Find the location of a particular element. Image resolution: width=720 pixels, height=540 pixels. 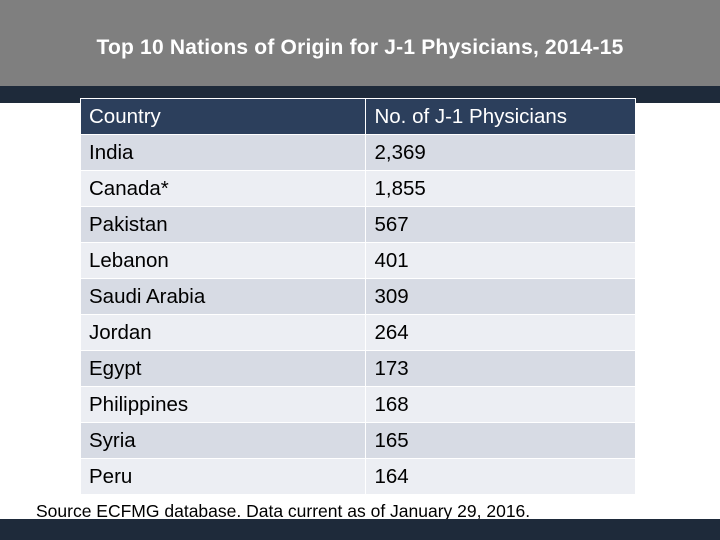

table-row: India 2,369 is located at coordinates (357, 152).